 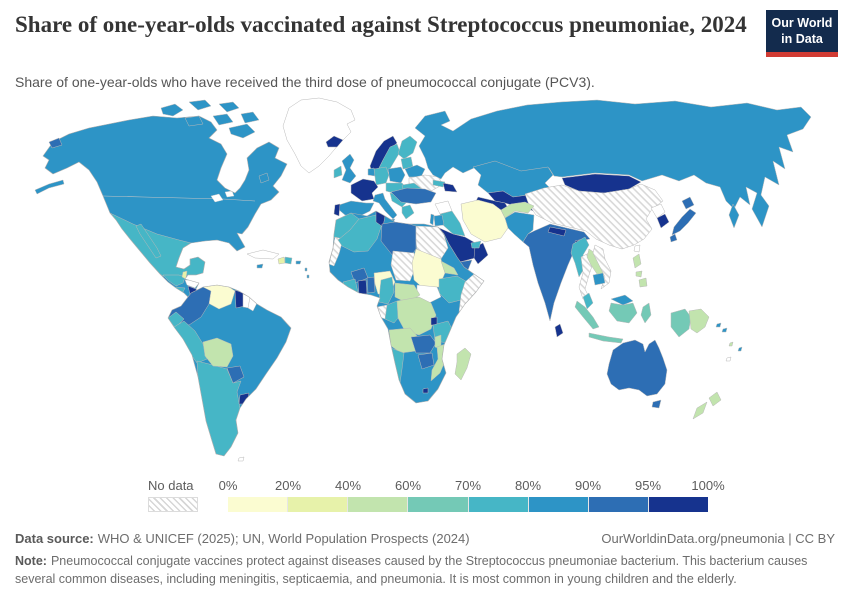 What do you see at coordinates (348, 485) in the screenshot?
I see `legend-tick: 40%` at bounding box center [348, 485].